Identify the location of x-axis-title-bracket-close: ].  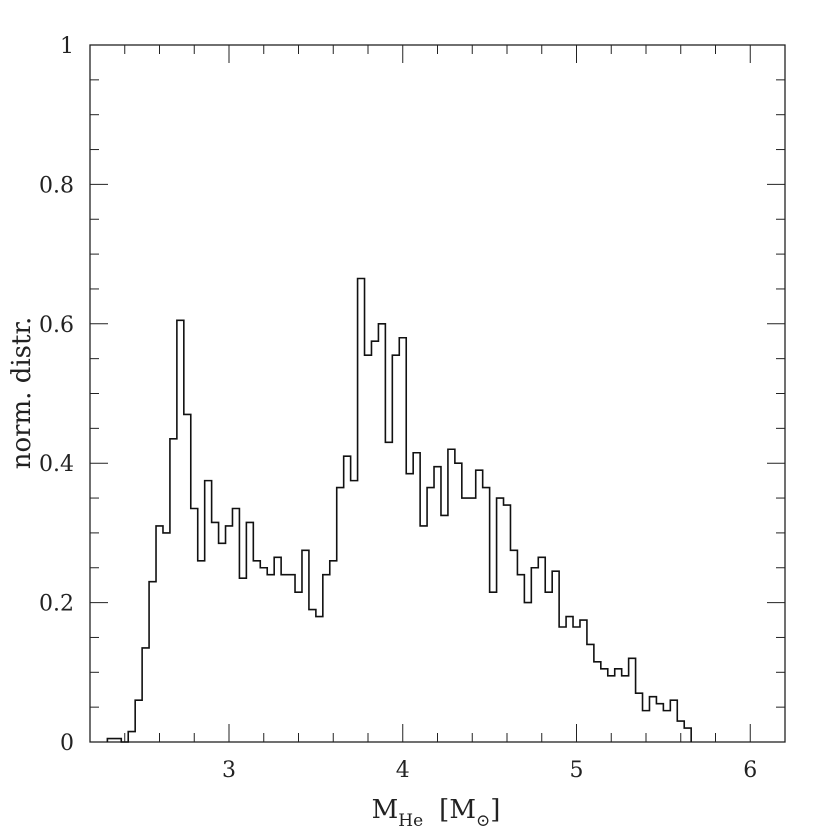
(495, 810).